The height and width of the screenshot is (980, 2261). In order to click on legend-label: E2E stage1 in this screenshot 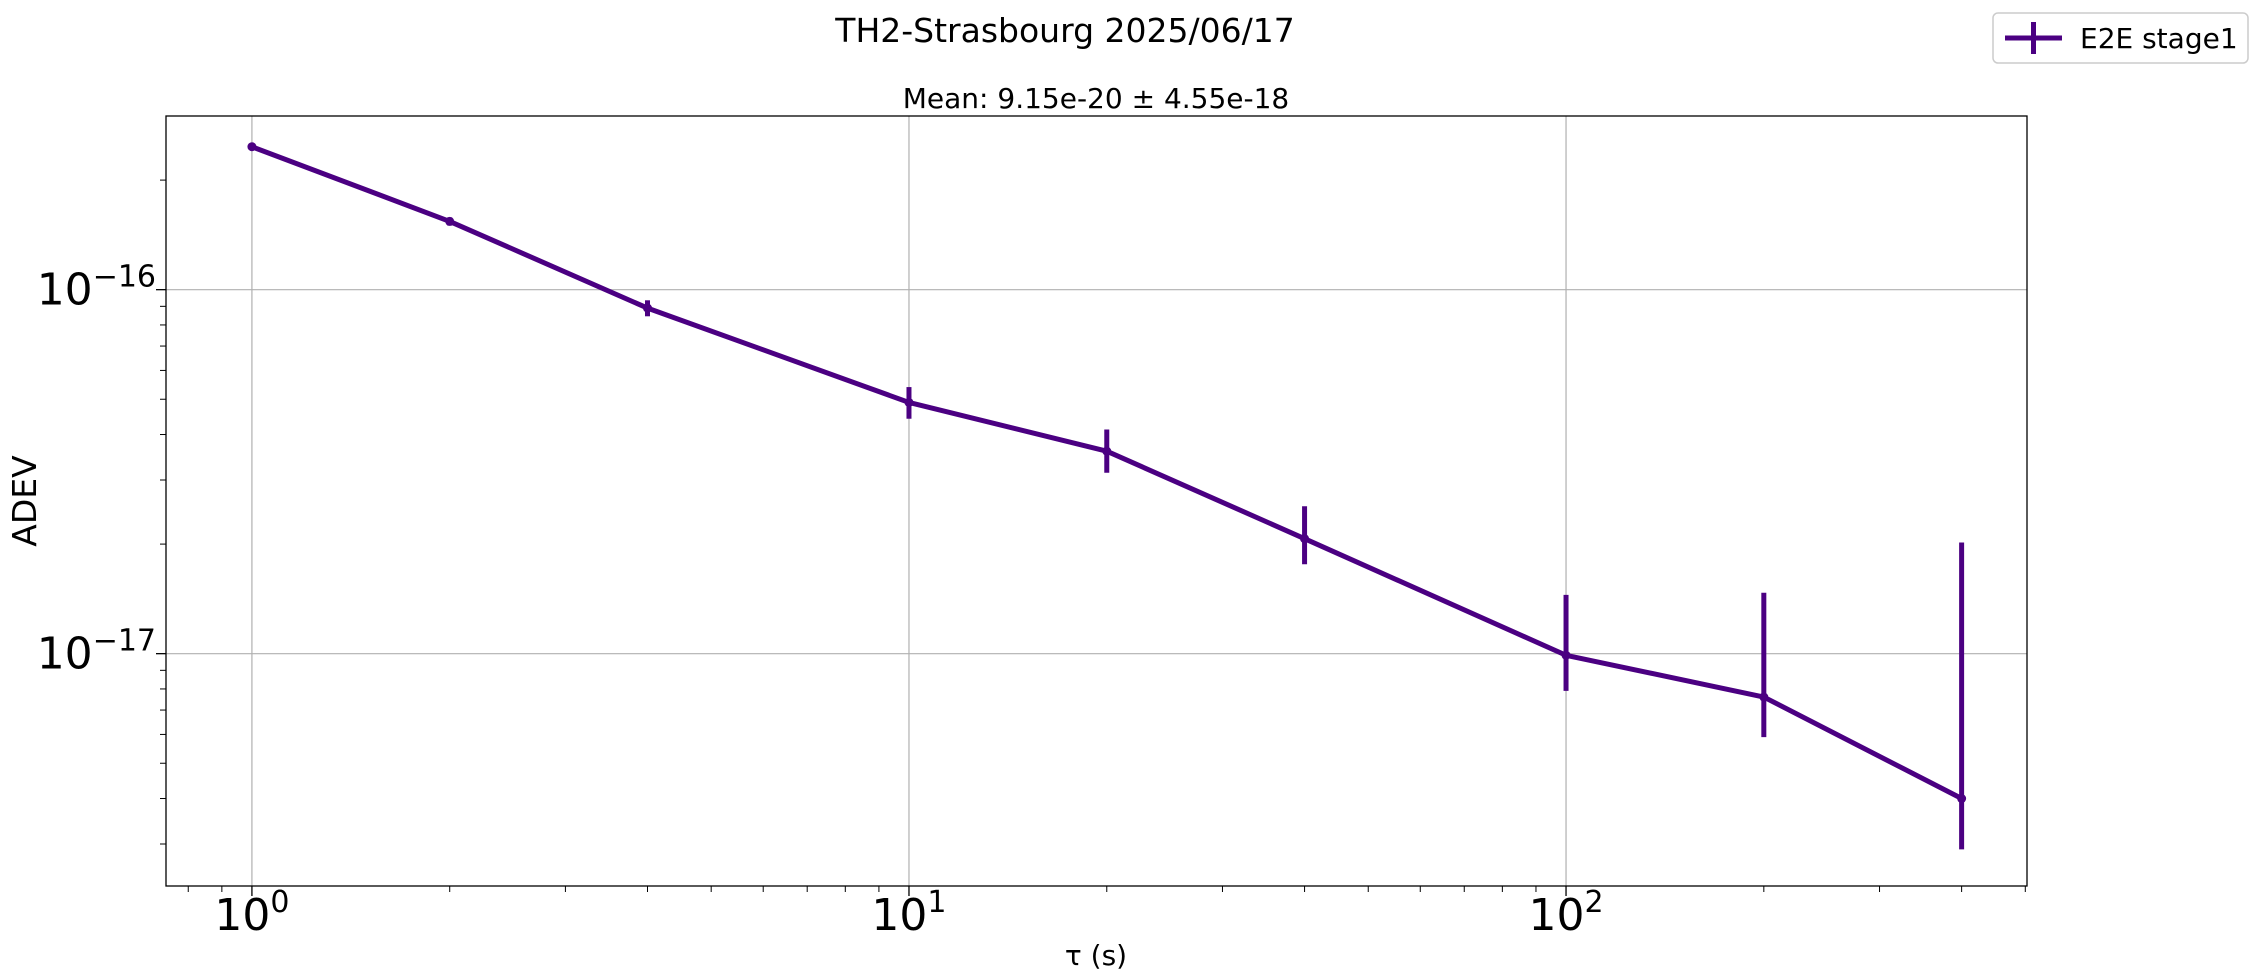, I will do `click(2159, 38)`.